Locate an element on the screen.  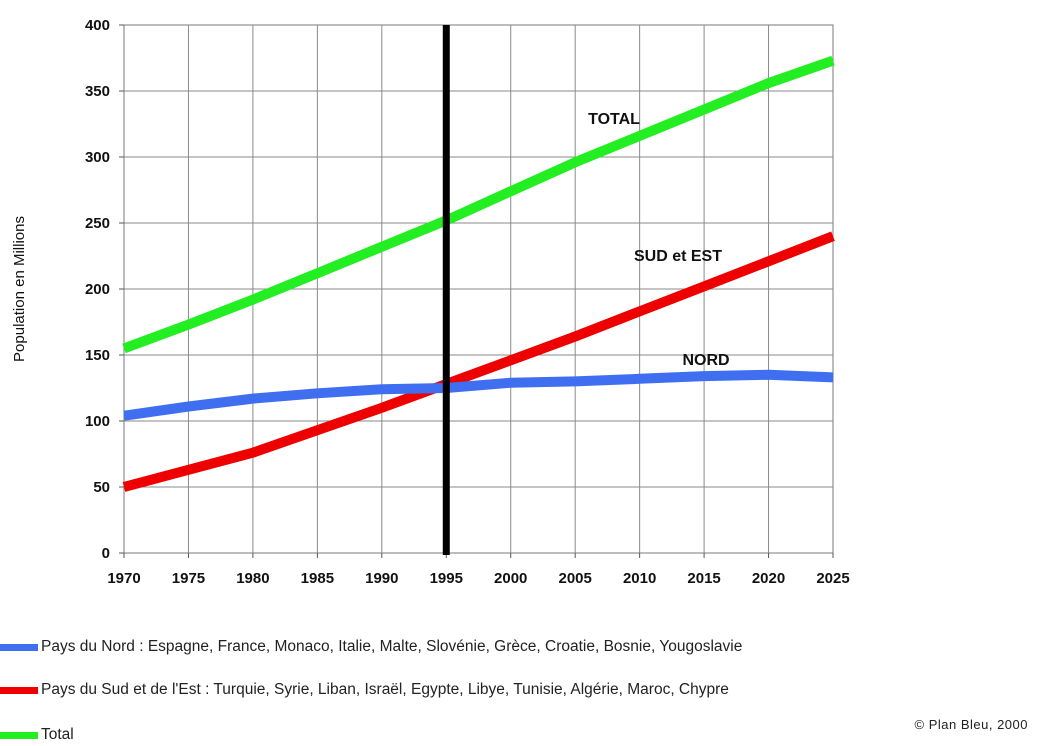
y-axis-label: Population en Millions is located at coordinates (19, 289).